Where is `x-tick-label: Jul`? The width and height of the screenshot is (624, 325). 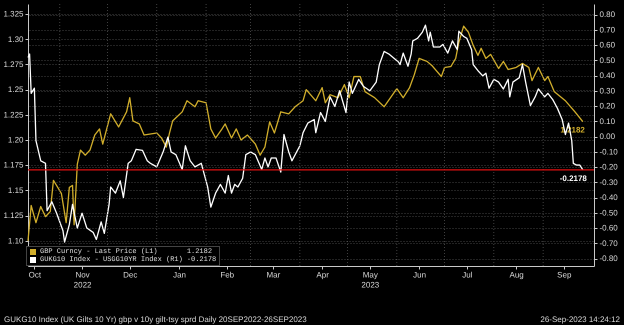
x-tick-label: Jul is located at coordinates (467, 275).